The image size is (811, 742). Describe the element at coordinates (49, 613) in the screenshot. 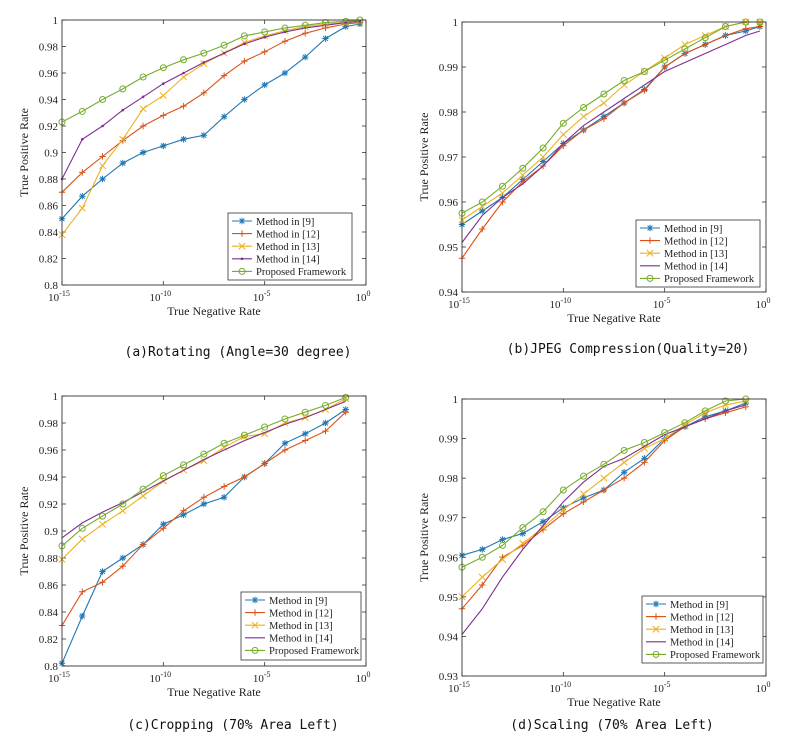

I see `y-tick-label: 0.84` at that location.